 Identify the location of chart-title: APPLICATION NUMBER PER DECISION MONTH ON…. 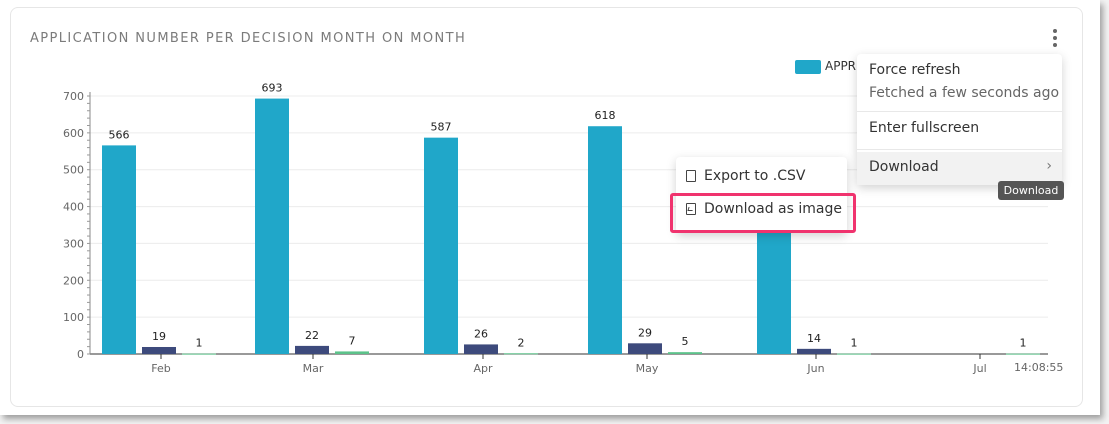
(248, 38).